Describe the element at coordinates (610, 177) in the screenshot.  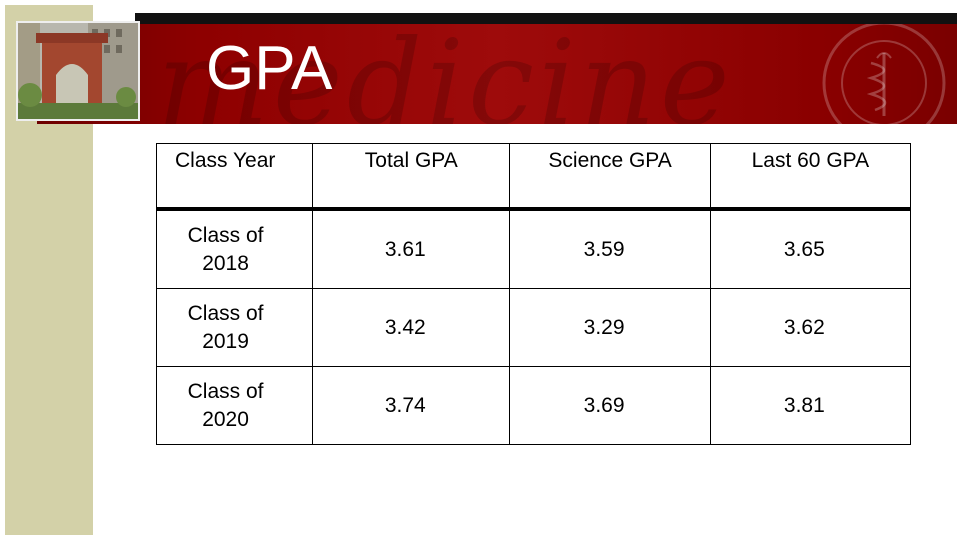
I see `column-header-science-gpa: Science GPA` at that location.